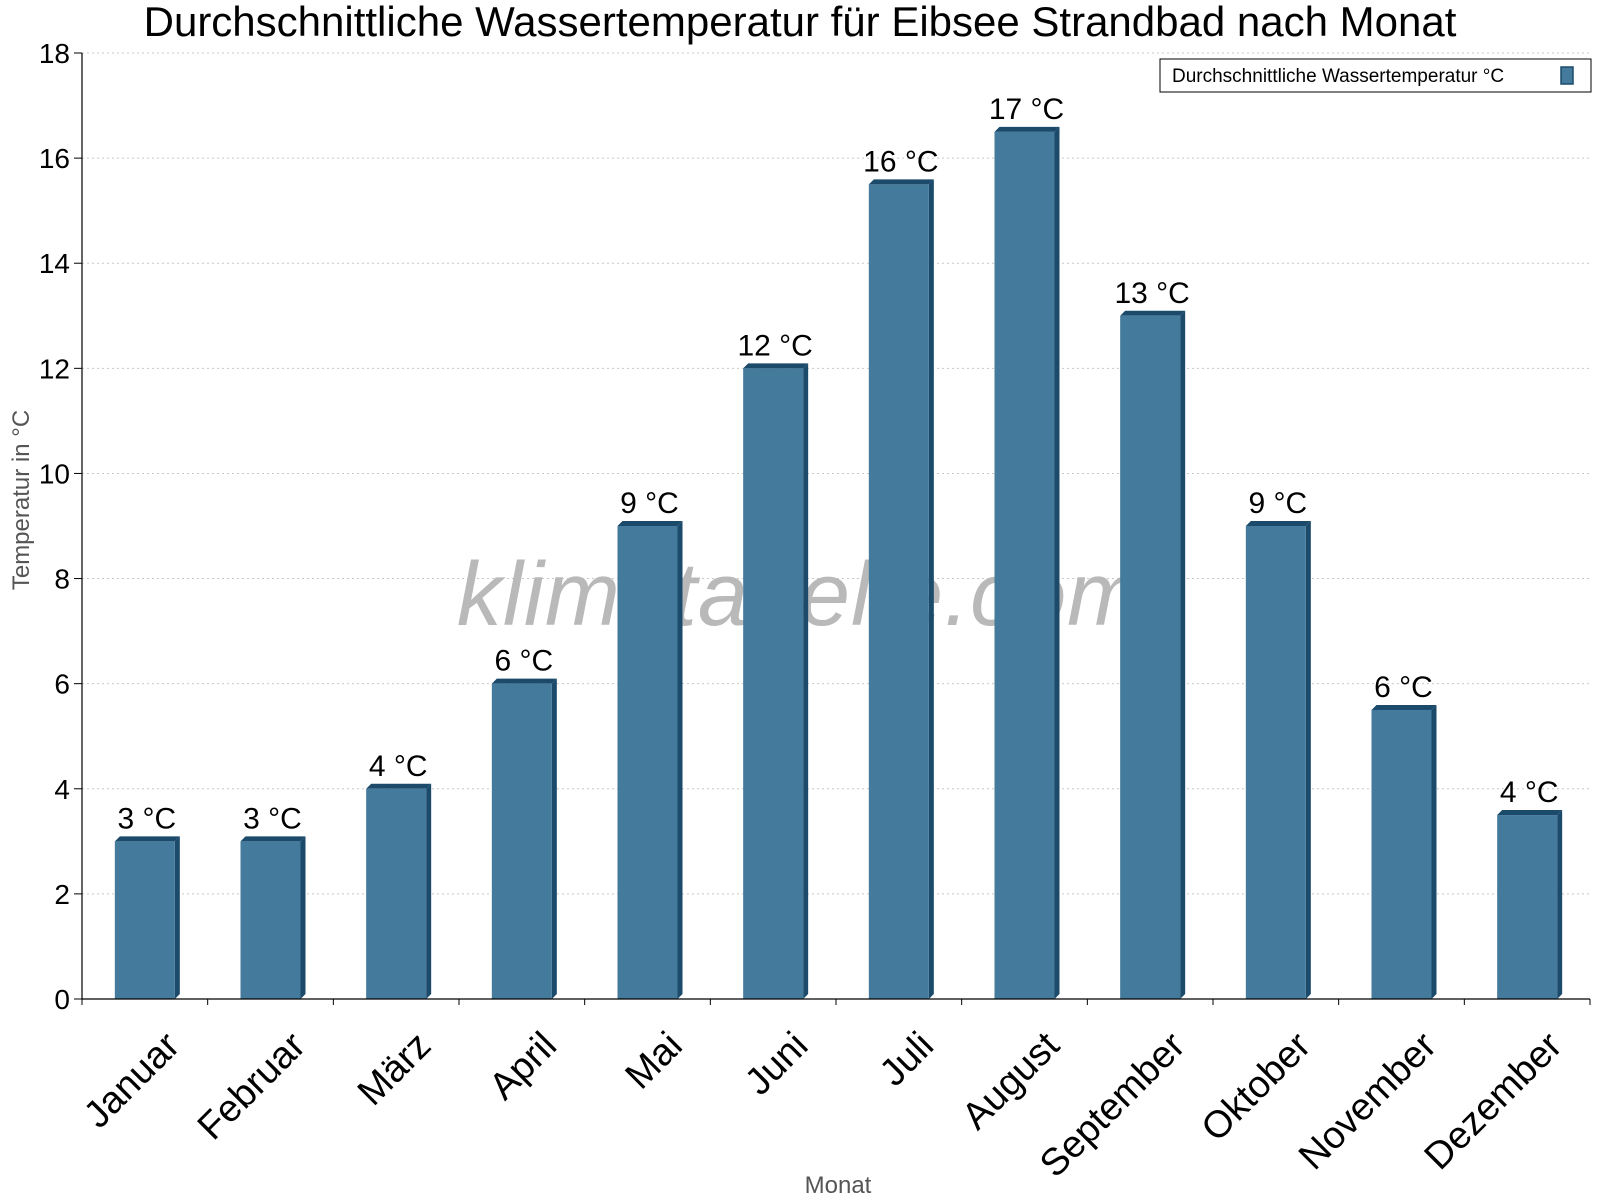  Describe the element at coordinates (1338, 76) in the screenshot. I see `legend-label: Durchschnittliche Wassertemperatur °C` at that location.